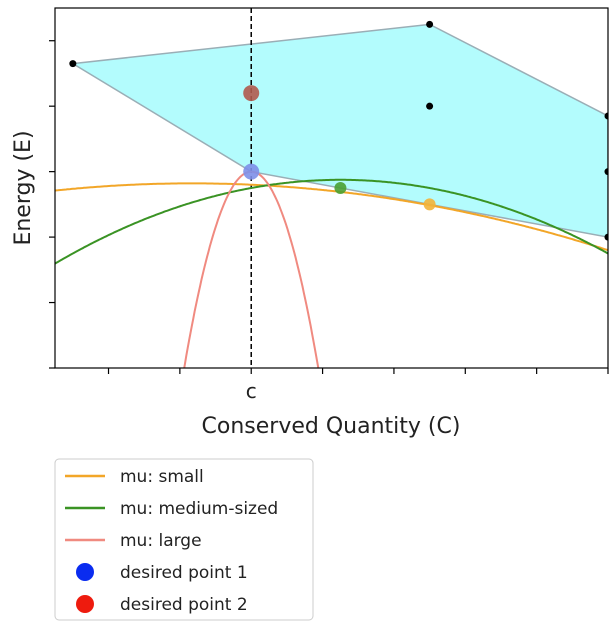 The width and height of the screenshot is (610, 621). Describe the element at coordinates (184, 573) in the screenshot. I see `legend-label-4: desired point 1` at that location.